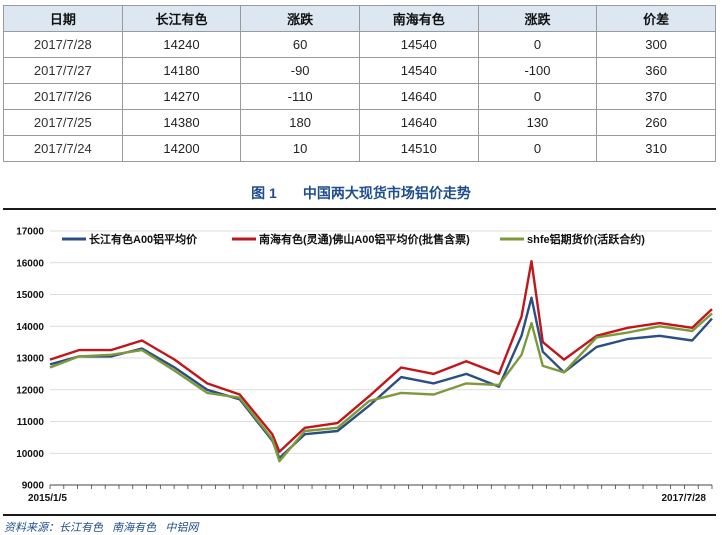  I want to click on y-tick-label: 11000, so click(31, 422).